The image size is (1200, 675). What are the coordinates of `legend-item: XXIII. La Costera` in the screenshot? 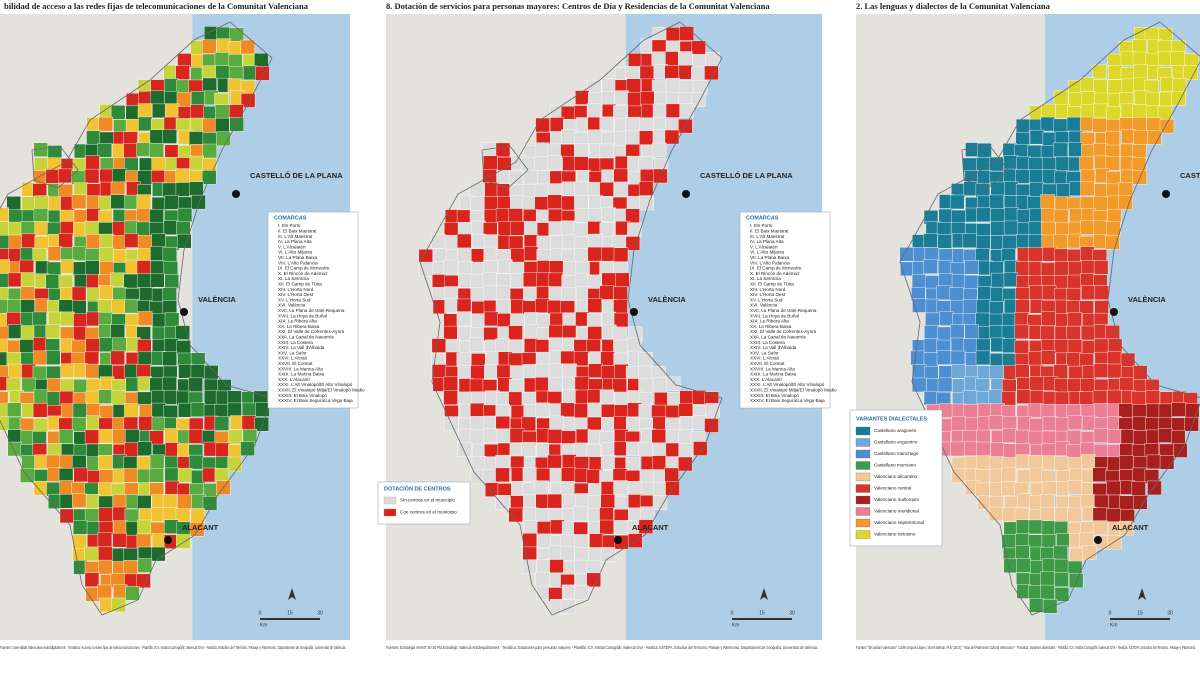 It's located at (767, 342).